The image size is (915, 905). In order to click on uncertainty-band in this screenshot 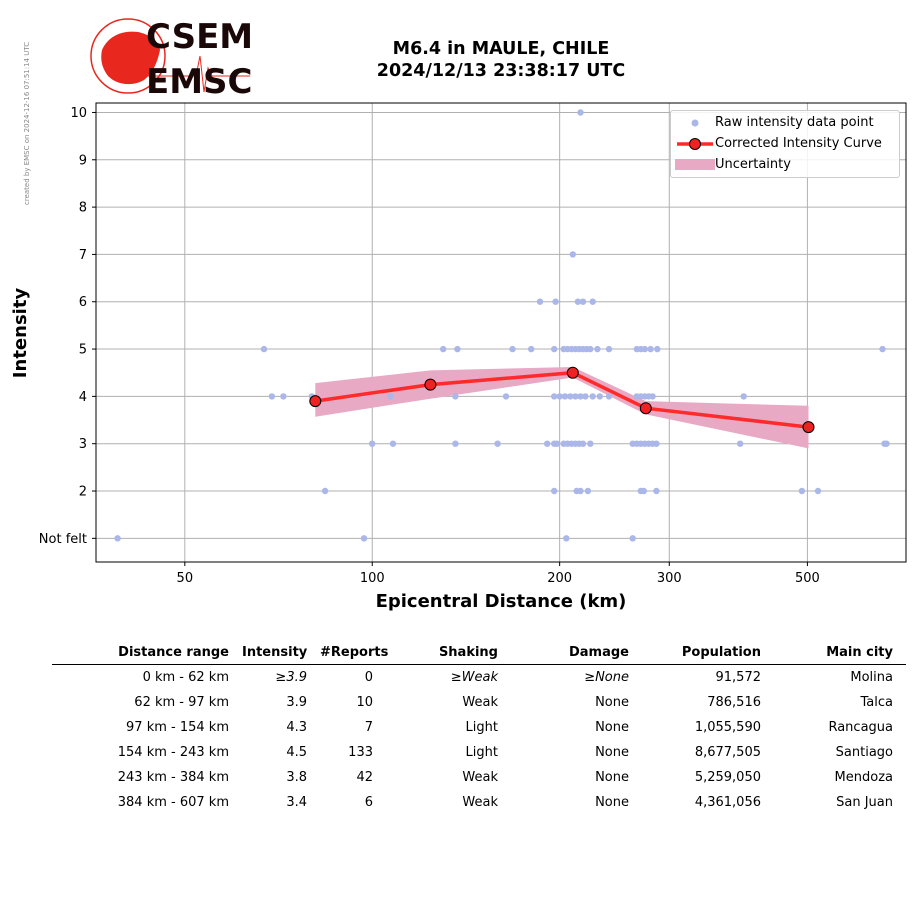, I will do `click(562, 408)`.